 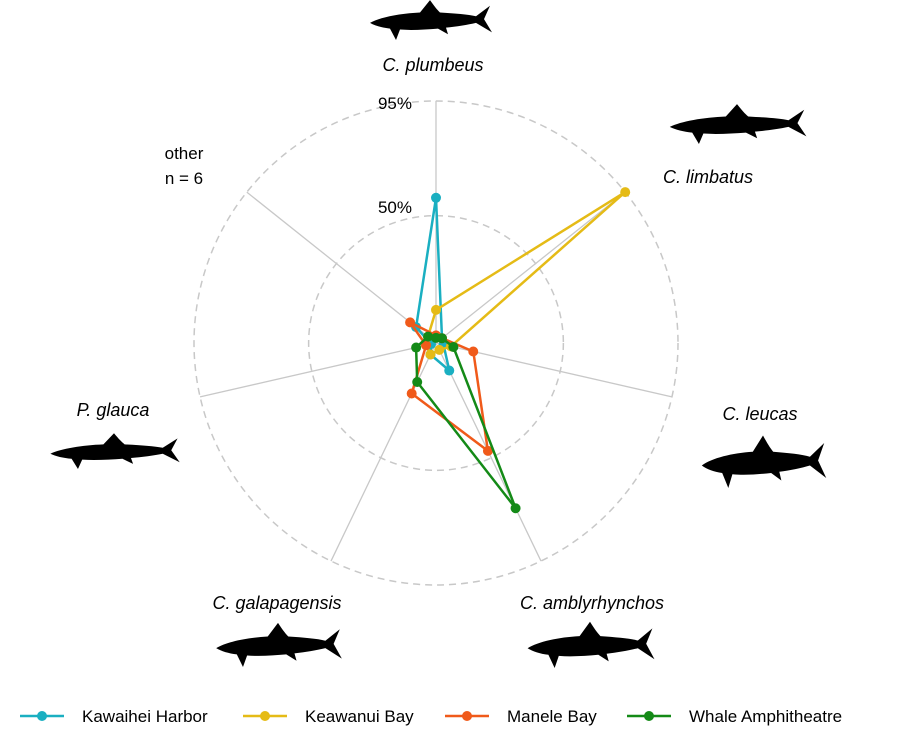 I want to click on series-whale-amphitheatre, so click(x=466, y=422).